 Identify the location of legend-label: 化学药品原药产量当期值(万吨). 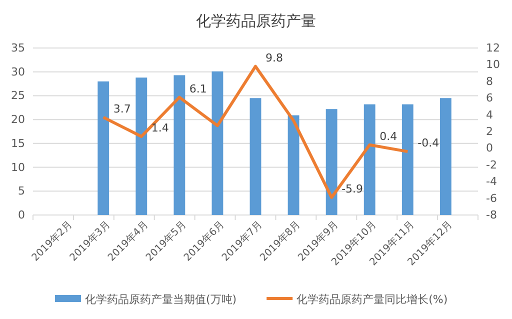
(161, 299).